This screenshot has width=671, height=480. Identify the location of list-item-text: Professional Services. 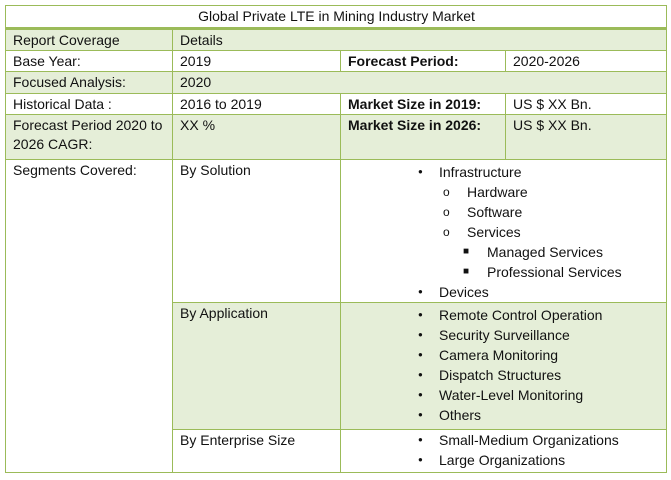
(554, 272).